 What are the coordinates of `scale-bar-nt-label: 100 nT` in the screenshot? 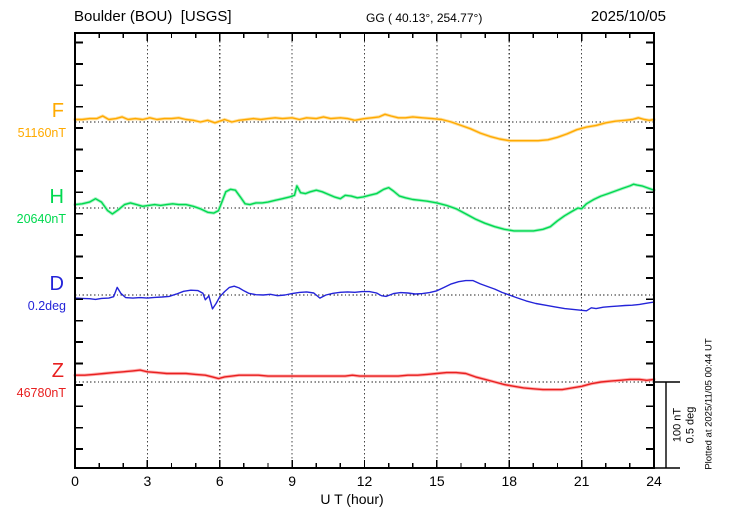 It's located at (677, 425).